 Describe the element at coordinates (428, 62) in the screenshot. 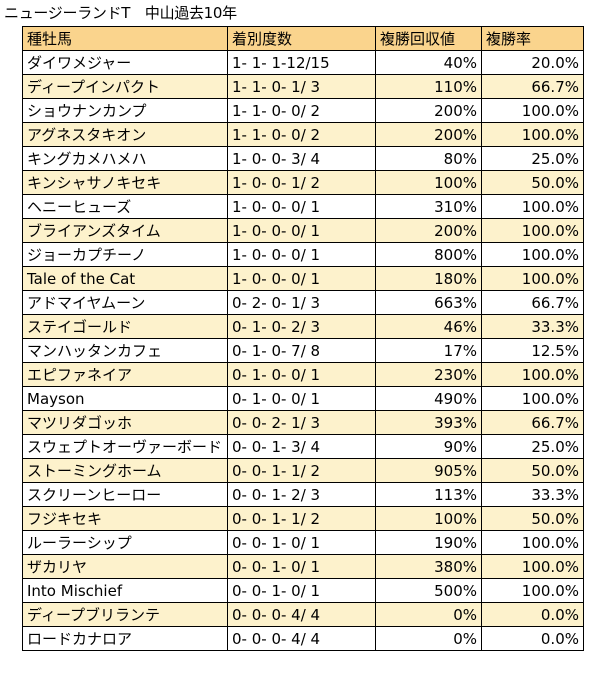

I see `cell-place-return: 40%` at that location.